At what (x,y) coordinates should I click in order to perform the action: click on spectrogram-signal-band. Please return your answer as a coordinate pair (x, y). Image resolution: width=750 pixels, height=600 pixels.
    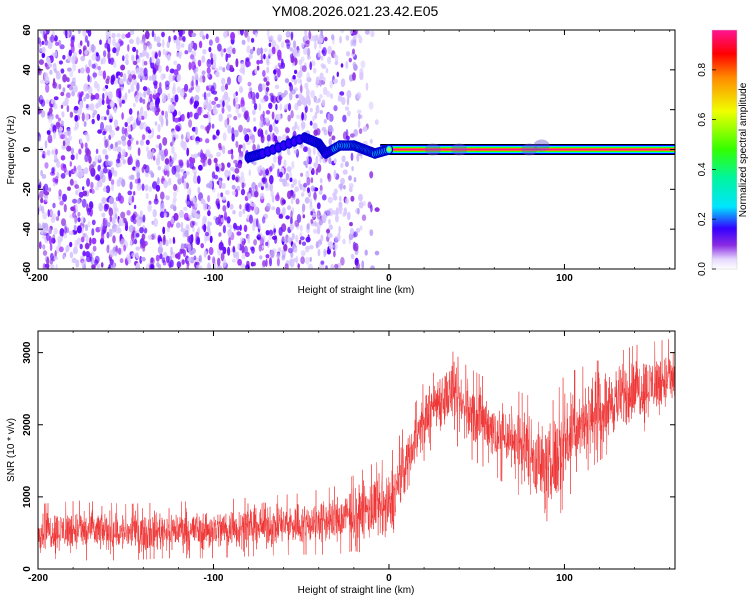
    Looking at the image, I should click on (527, 149).